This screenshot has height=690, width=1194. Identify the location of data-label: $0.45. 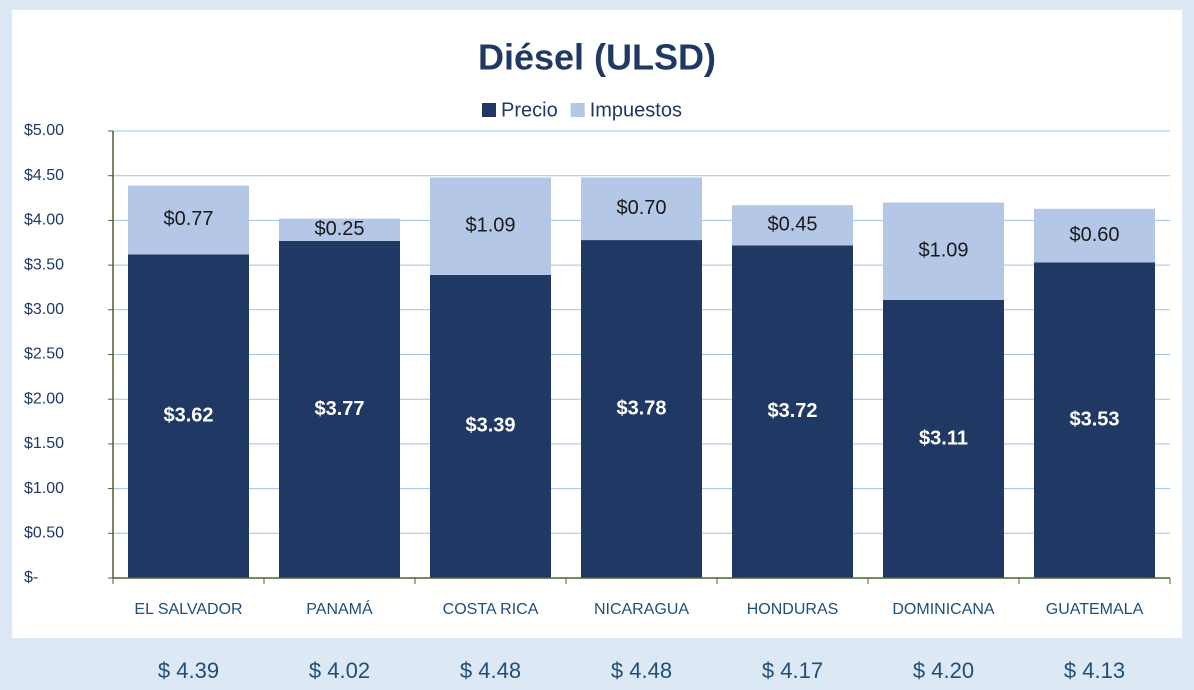
(792, 225).